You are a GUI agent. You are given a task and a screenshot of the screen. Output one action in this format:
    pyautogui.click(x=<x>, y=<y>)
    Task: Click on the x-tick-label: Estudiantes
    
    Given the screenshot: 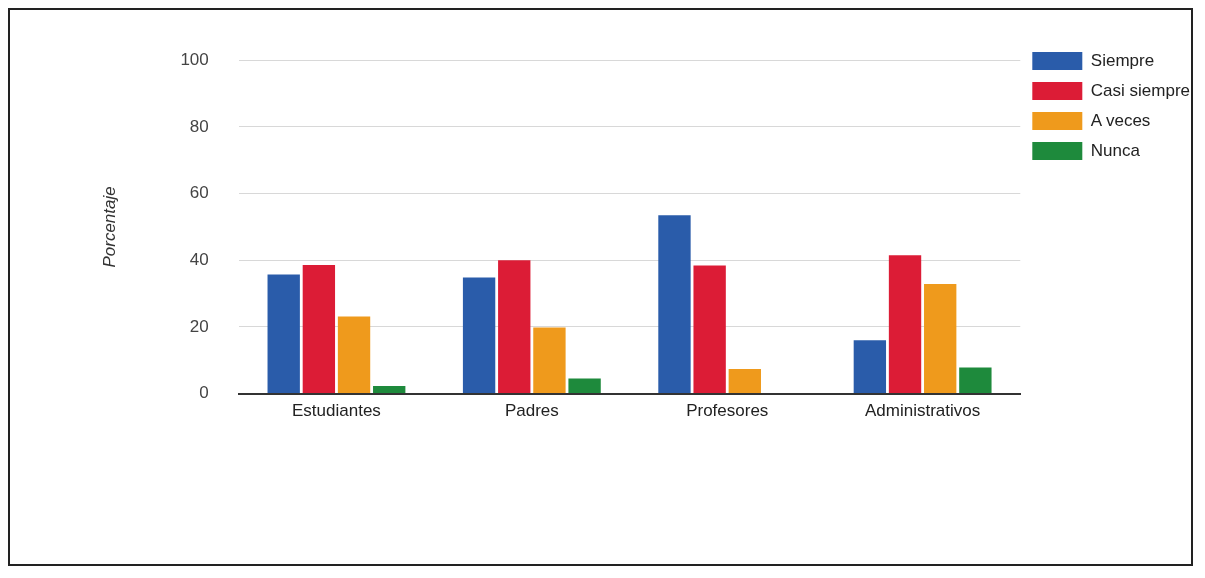 What is the action you would take?
    pyautogui.click(x=336, y=411)
    